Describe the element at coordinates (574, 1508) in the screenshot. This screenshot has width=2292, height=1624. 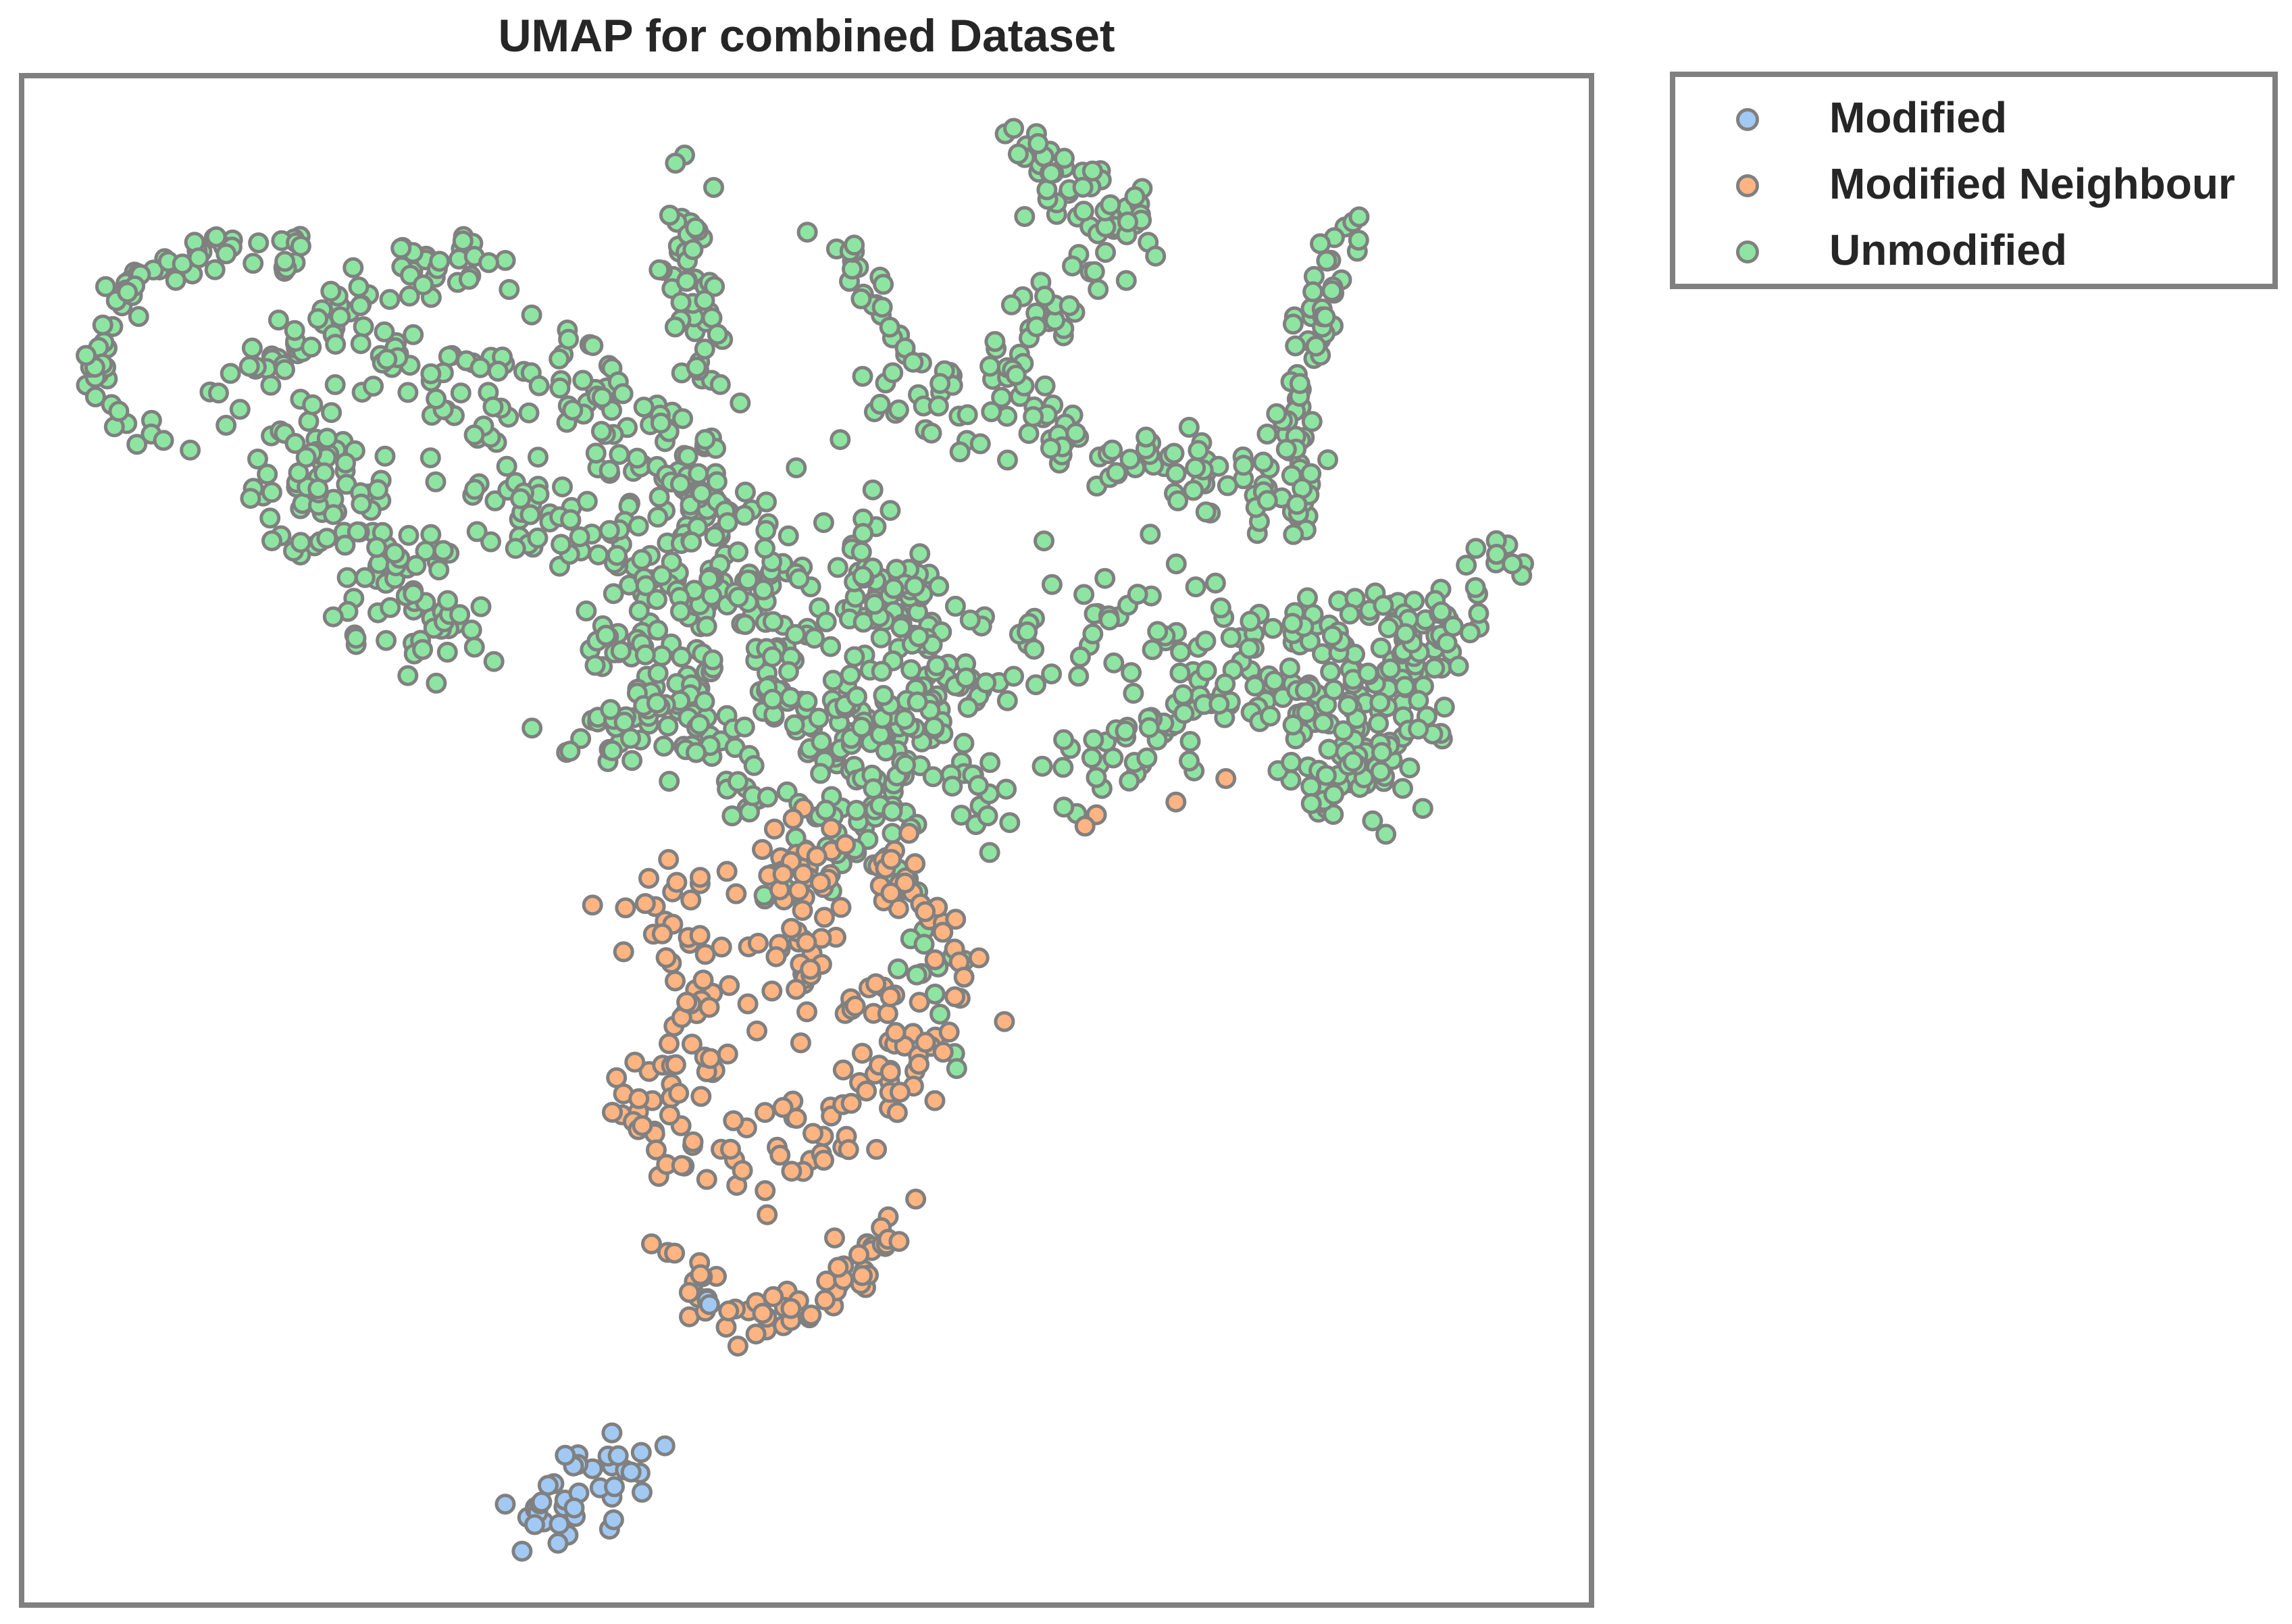
I see `data-point-modified` at that location.